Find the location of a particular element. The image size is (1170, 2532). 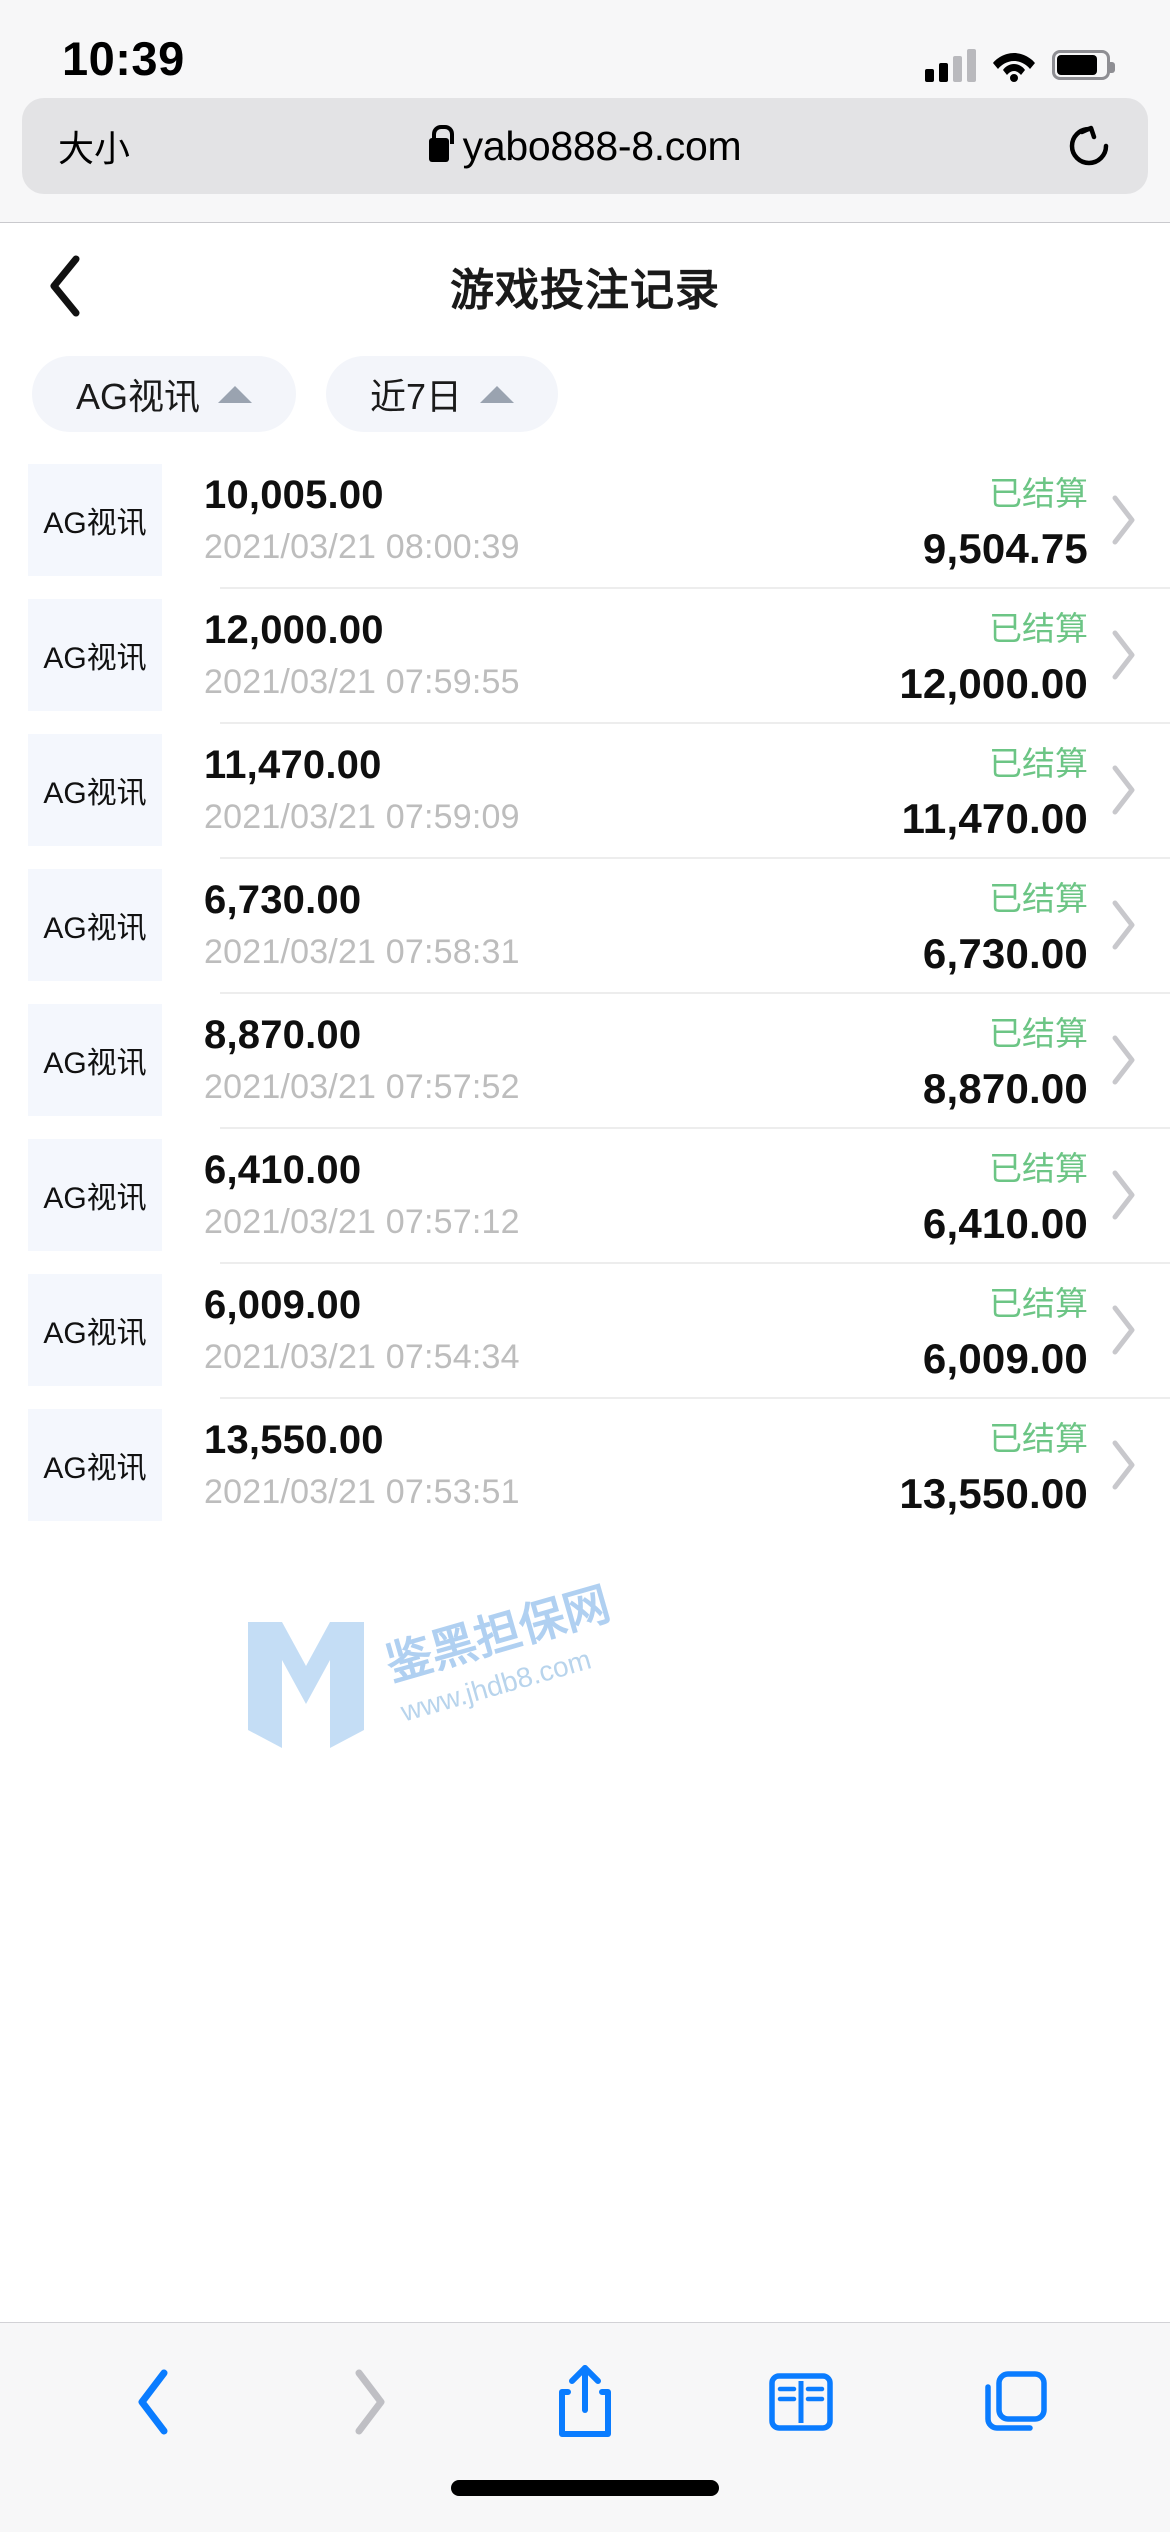

filter-date-range: 近7日 is located at coordinates (442, 394).